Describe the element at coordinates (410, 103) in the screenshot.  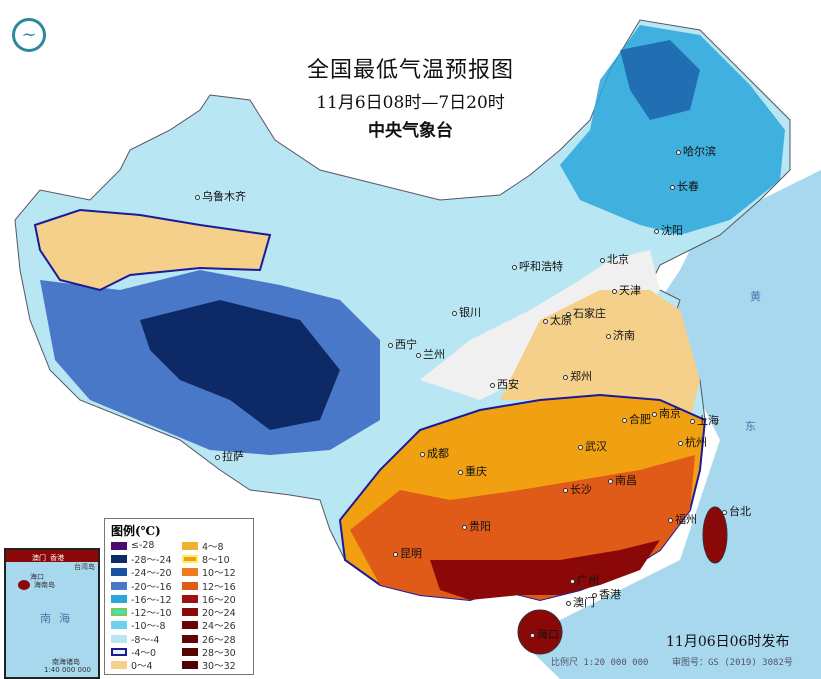
I see `forecast-period: 11月6日08时—7日20时` at that location.